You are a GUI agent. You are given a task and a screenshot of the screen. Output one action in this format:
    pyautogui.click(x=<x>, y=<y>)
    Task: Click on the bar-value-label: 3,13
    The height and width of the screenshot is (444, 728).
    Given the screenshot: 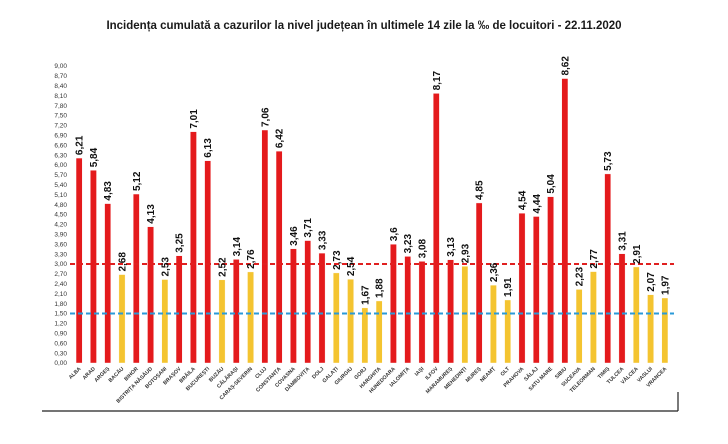 What is the action you would take?
    pyautogui.click(x=451, y=247)
    